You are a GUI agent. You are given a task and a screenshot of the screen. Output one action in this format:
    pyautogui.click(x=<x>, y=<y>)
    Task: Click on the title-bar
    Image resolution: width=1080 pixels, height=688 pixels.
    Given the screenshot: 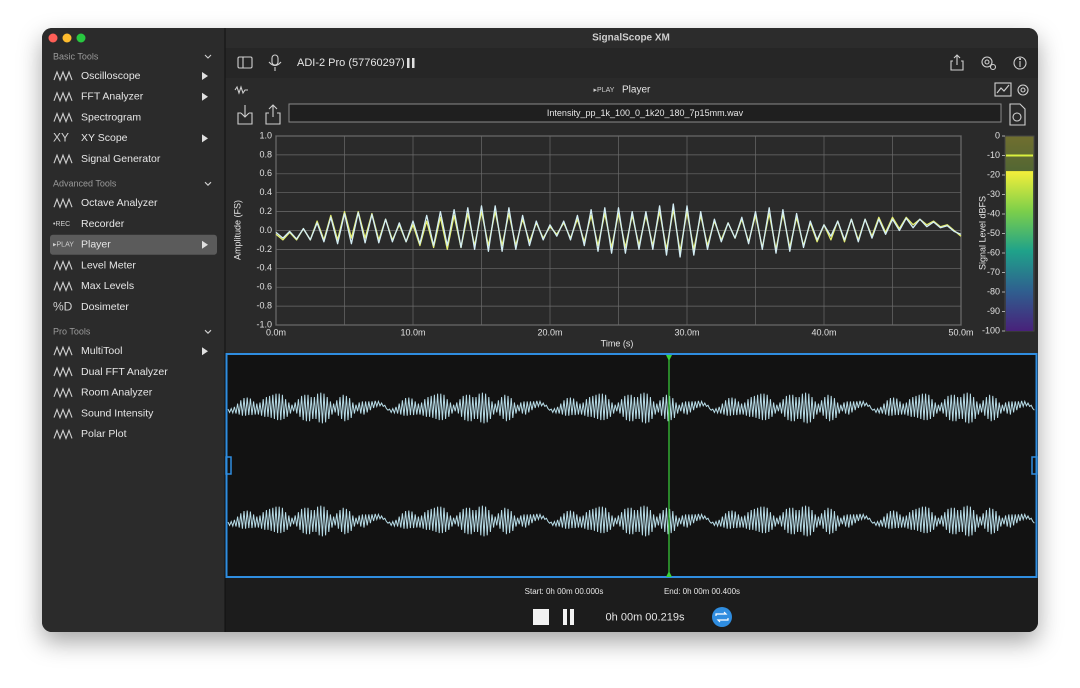 What is the action you would take?
    pyautogui.click(x=631, y=38)
    